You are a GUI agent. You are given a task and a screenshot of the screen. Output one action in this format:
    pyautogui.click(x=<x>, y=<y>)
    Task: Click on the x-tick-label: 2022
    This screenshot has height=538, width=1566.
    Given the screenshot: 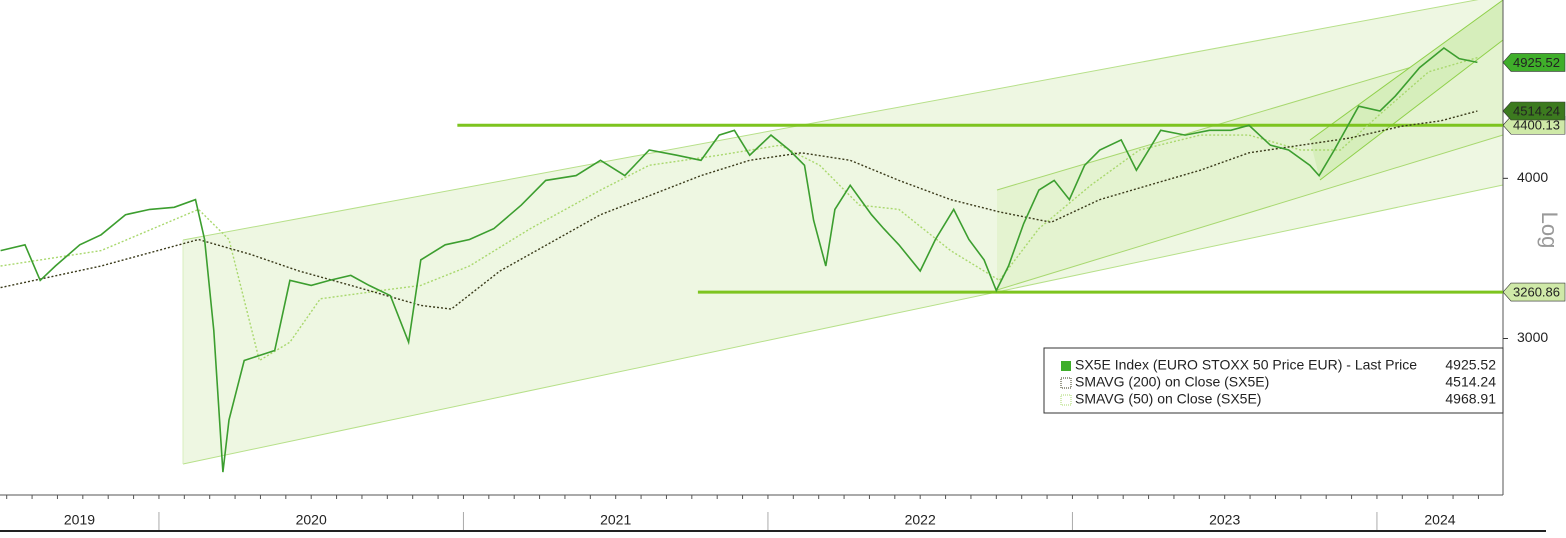 What is the action you would take?
    pyautogui.click(x=920, y=520)
    